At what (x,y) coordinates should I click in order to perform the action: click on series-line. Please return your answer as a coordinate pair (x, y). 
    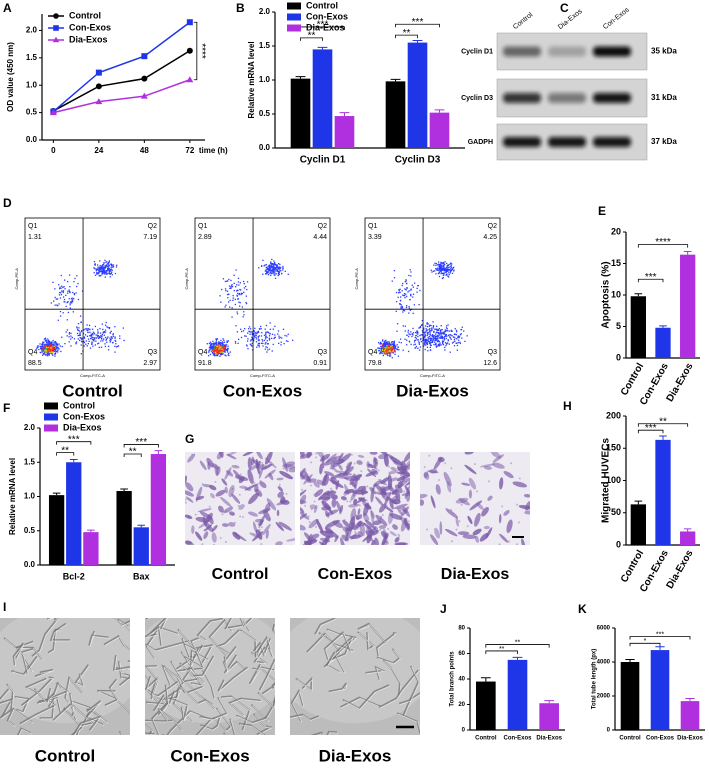
    Looking at the image, I should click on (121, 67).